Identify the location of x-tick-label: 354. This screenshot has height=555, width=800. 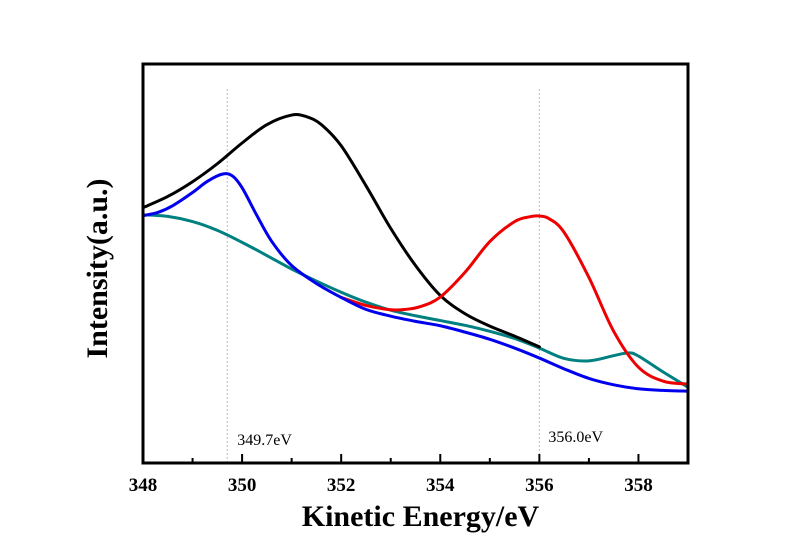
(440, 485).